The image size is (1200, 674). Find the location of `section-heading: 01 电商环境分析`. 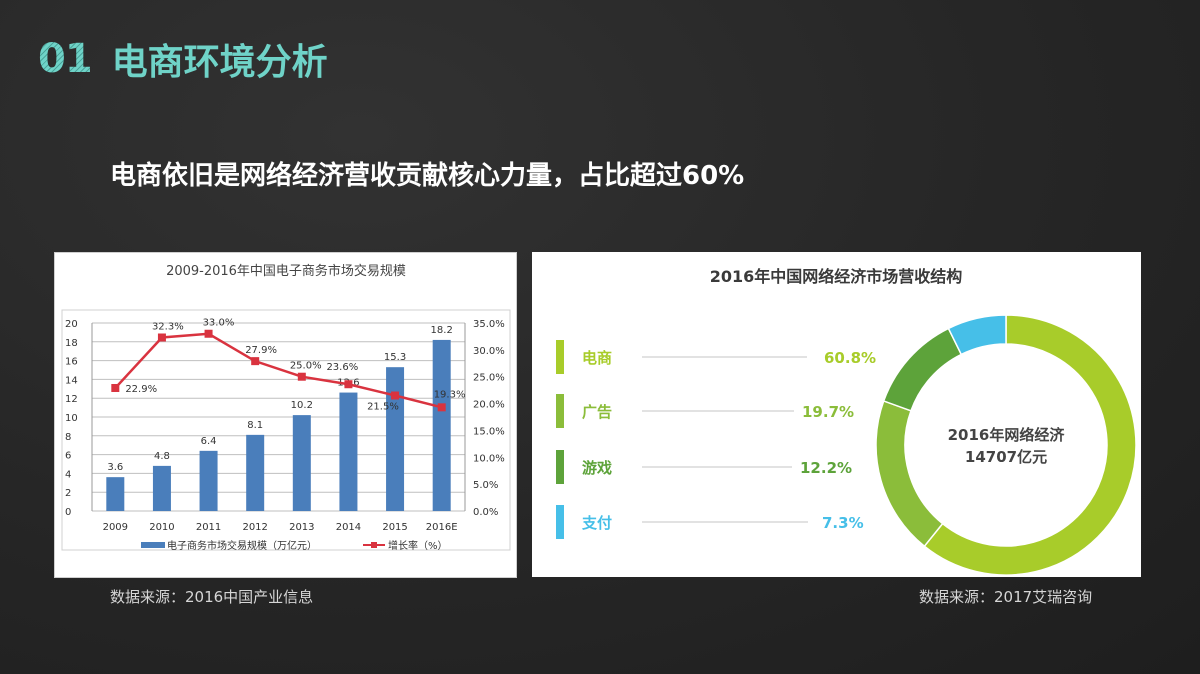

section-heading: 01 电商环境分析 is located at coordinates (183, 59).